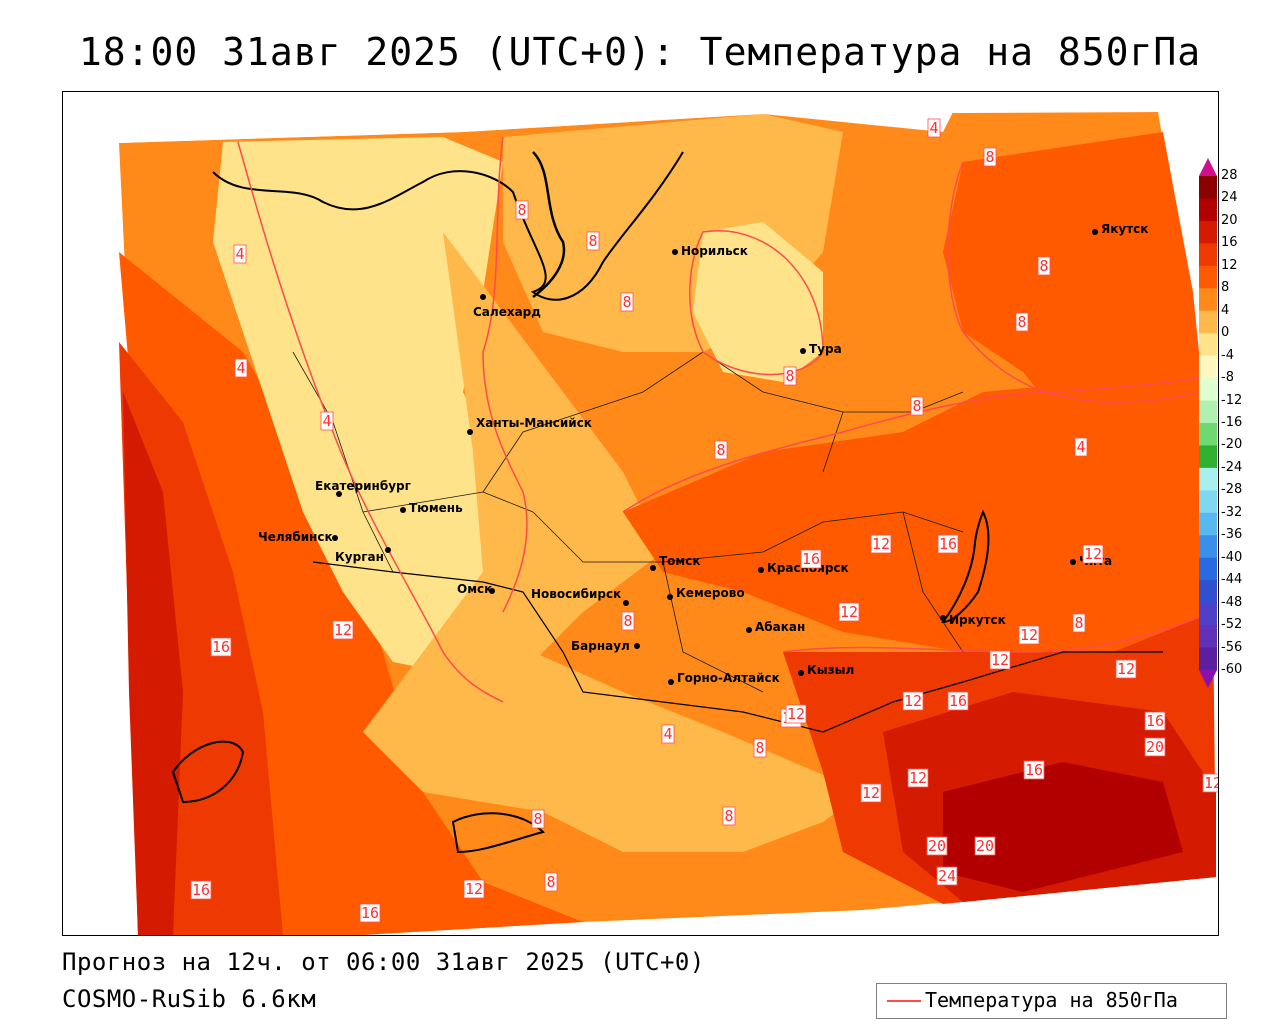 The height and width of the screenshot is (1024, 1280). I want to click on city-label-kemerovo: Кемерово, so click(710, 593).